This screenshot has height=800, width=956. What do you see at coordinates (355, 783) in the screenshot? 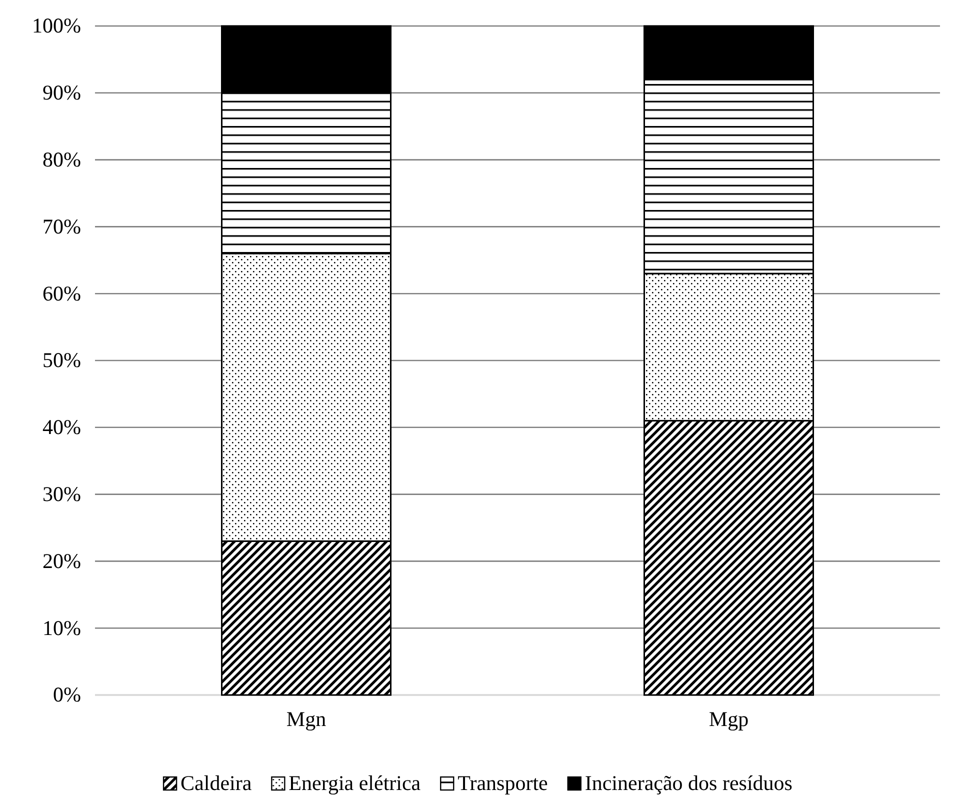
I see `legend-label: Energia elétrica` at bounding box center [355, 783].